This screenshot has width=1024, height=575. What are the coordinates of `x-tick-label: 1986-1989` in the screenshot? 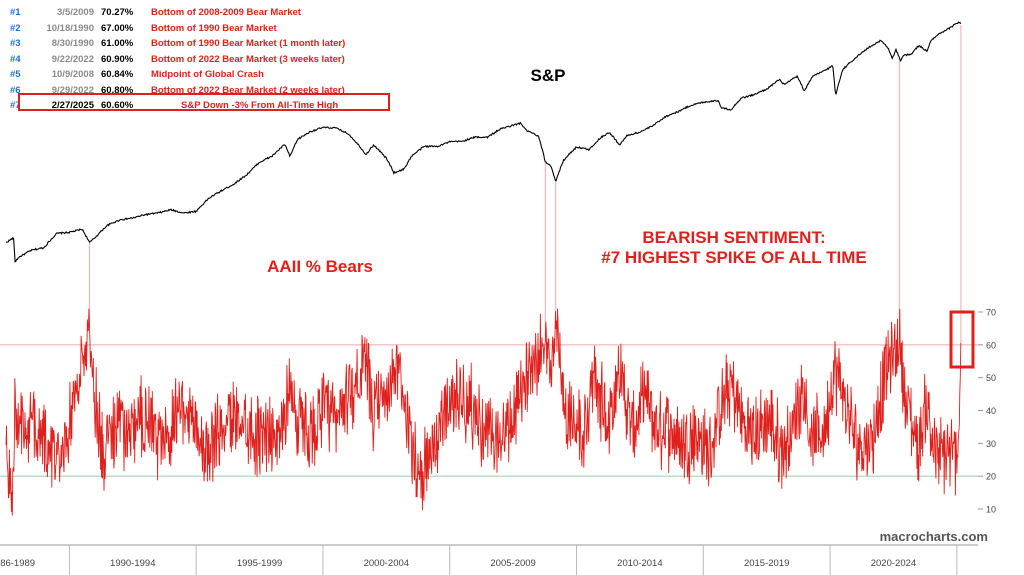 It's located at (17, 563).